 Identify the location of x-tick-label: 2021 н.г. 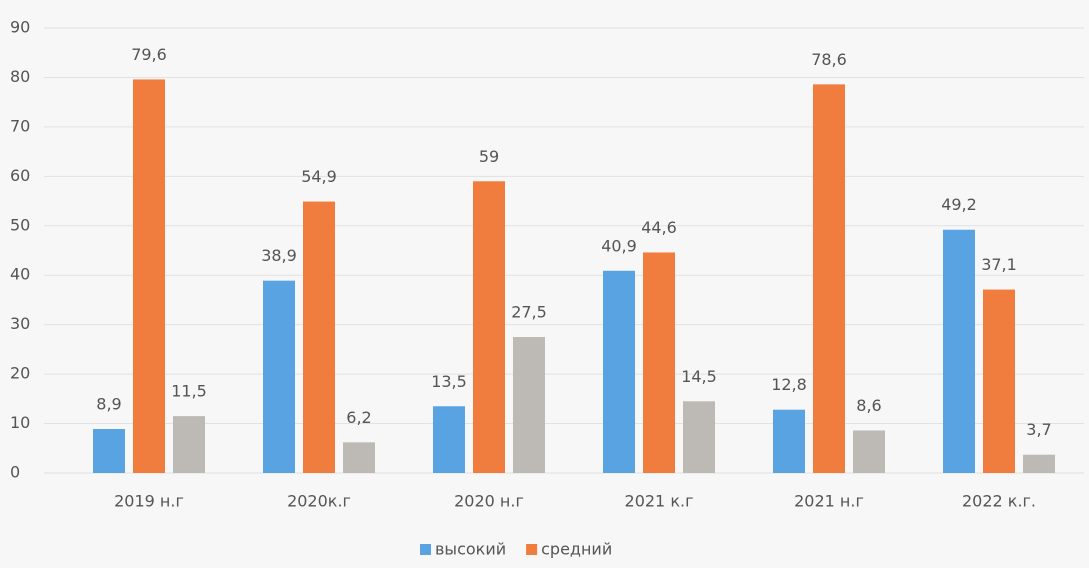
(829, 501).